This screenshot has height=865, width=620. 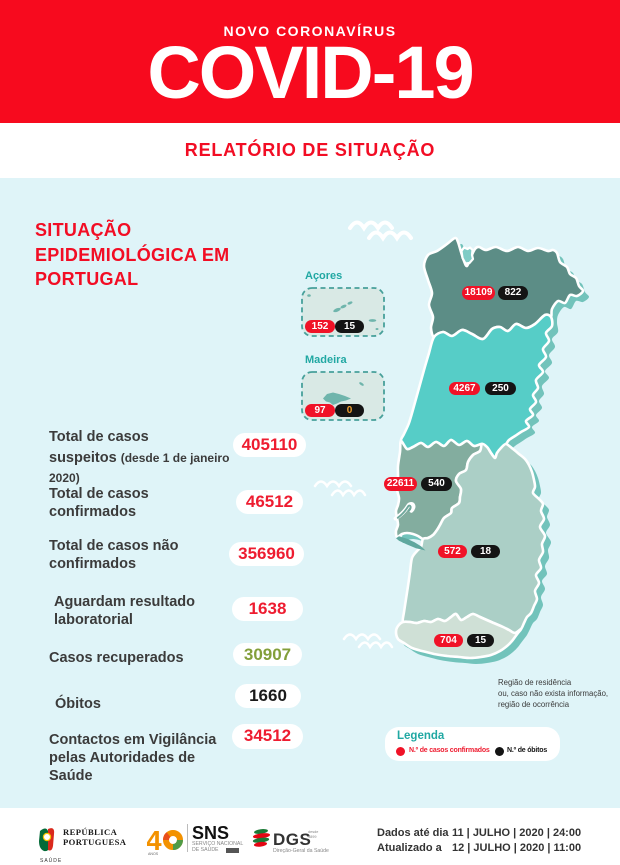 What do you see at coordinates (301, 851) in the screenshot?
I see `svg-text: Direção-Geral da Saúde` at bounding box center [301, 851].